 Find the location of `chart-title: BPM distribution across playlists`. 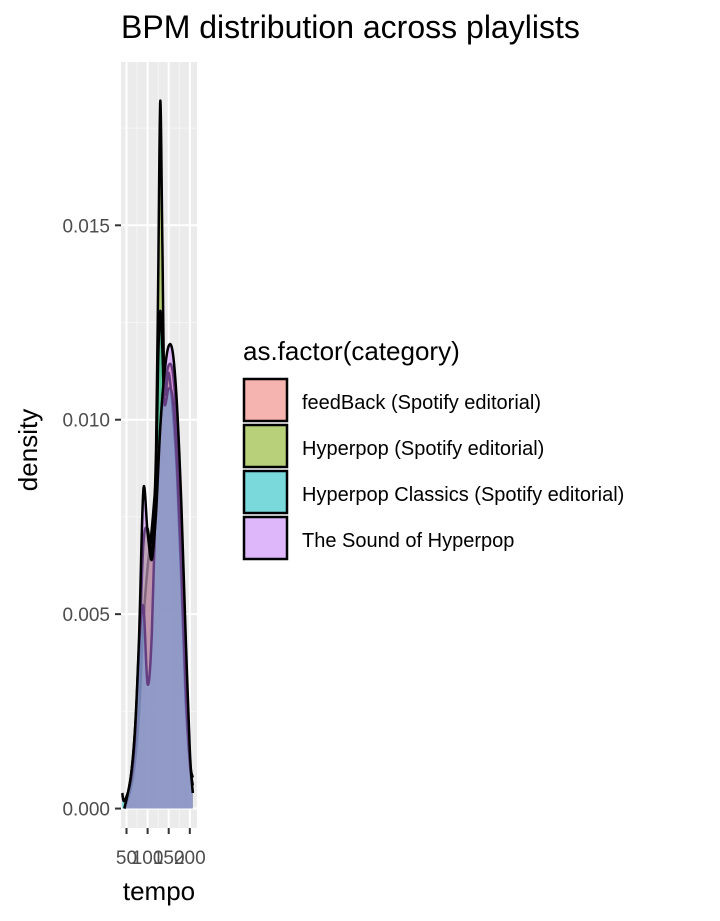

chart-title: BPM distribution across playlists is located at coordinates (350, 27).